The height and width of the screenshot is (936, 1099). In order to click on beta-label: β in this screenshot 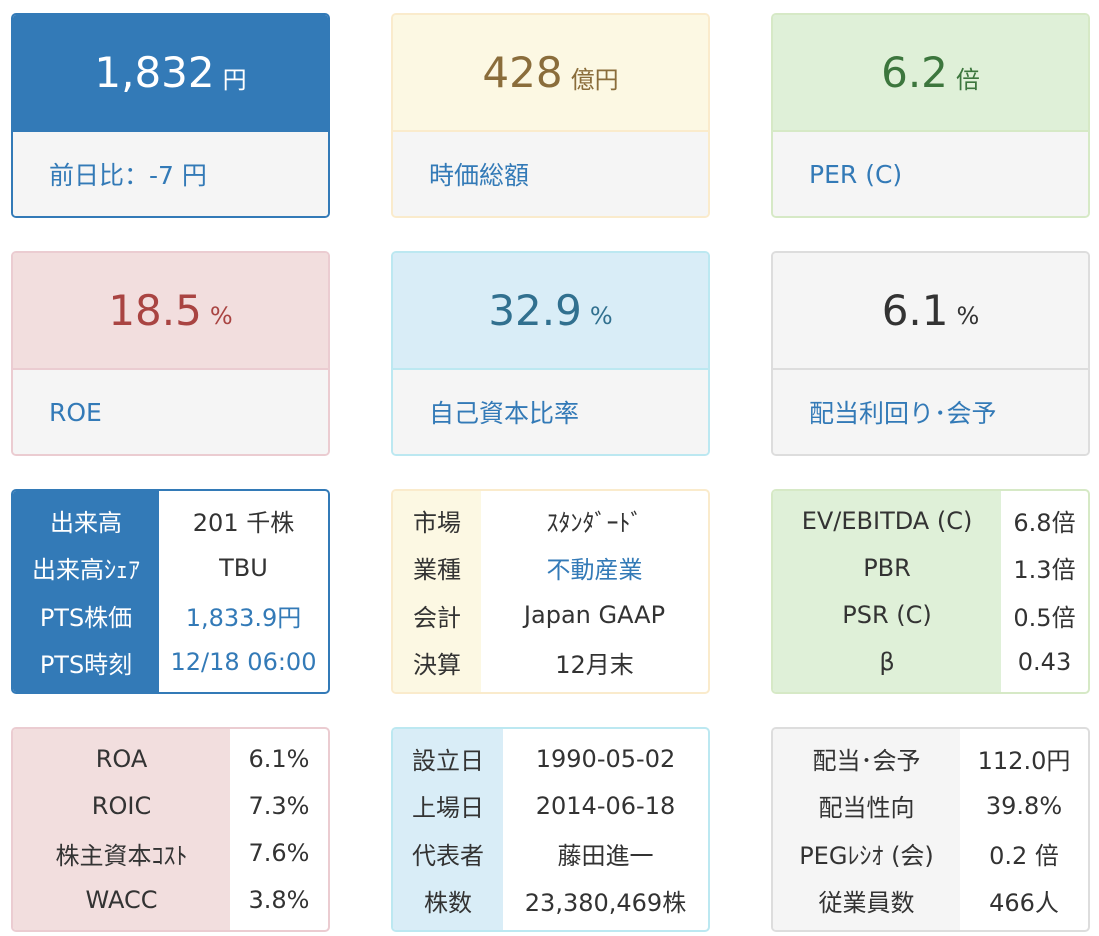, I will do `click(887, 662)`.